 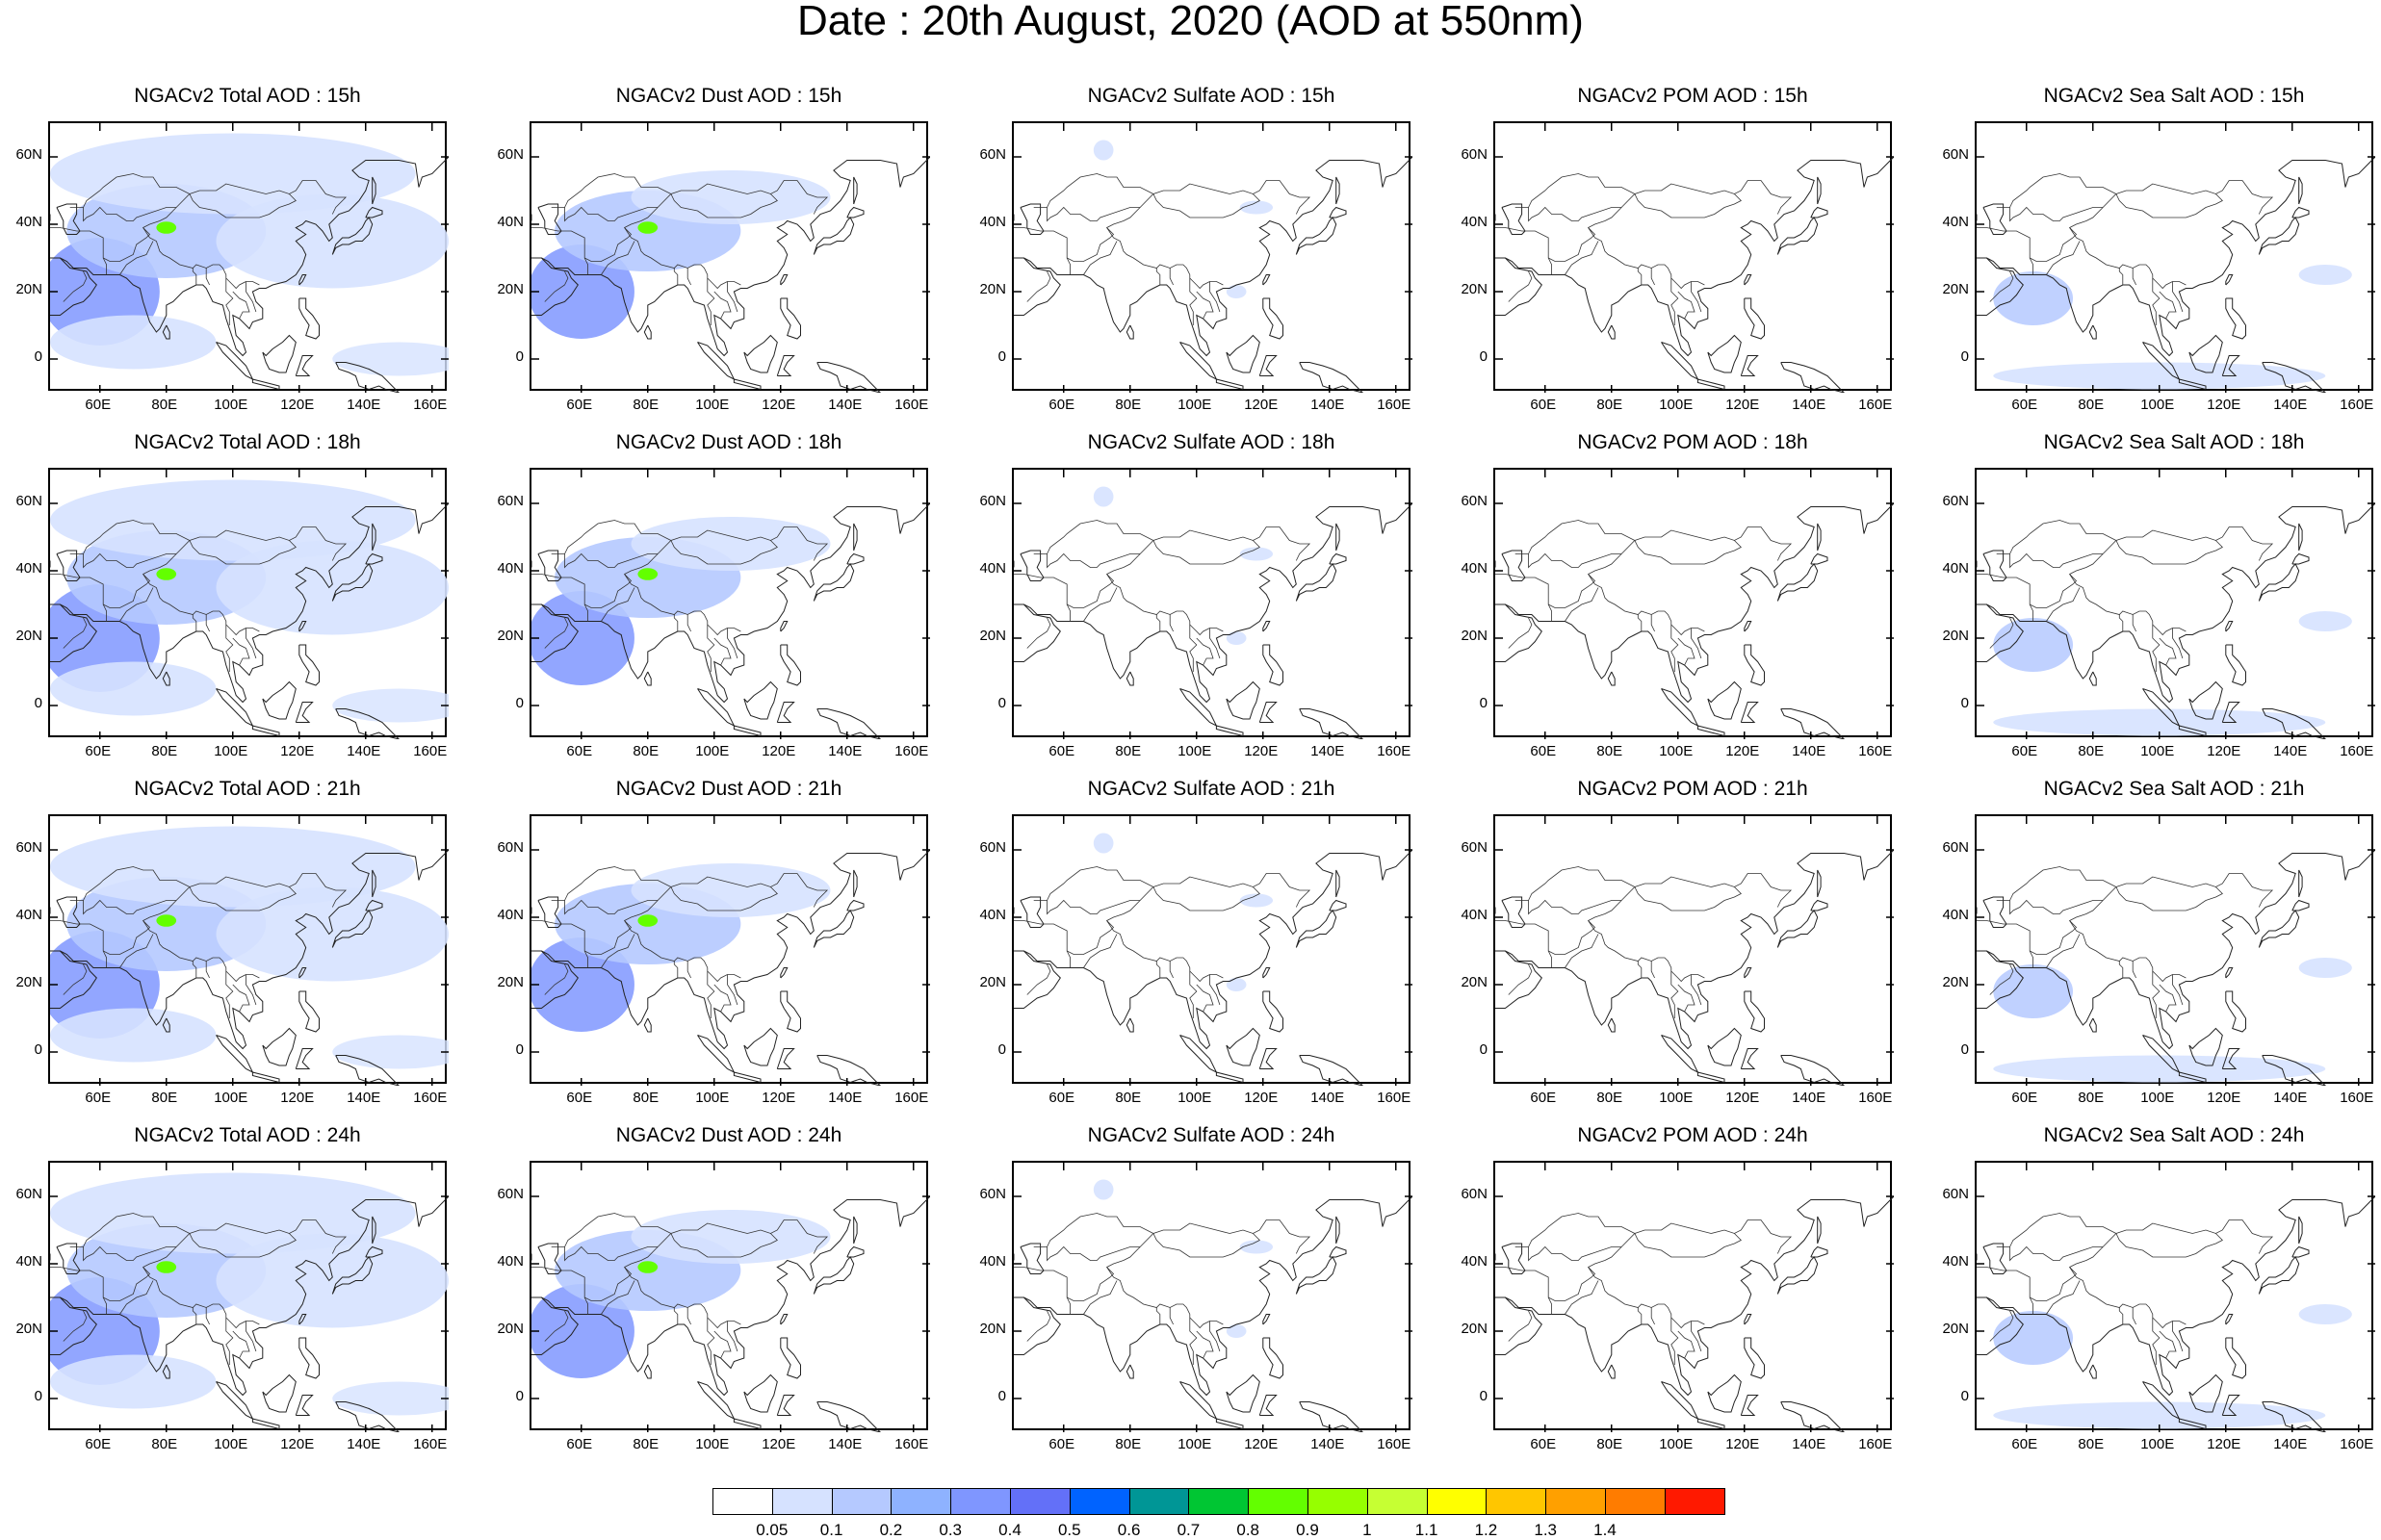 I want to click on colorbar-label: 0.1, so click(x=831, y=1530).